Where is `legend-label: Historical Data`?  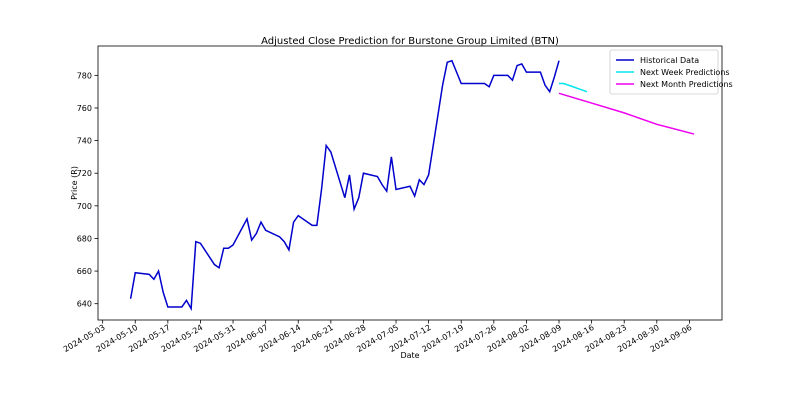 legend-label: Historical Data is located at coordinates (669, 60).